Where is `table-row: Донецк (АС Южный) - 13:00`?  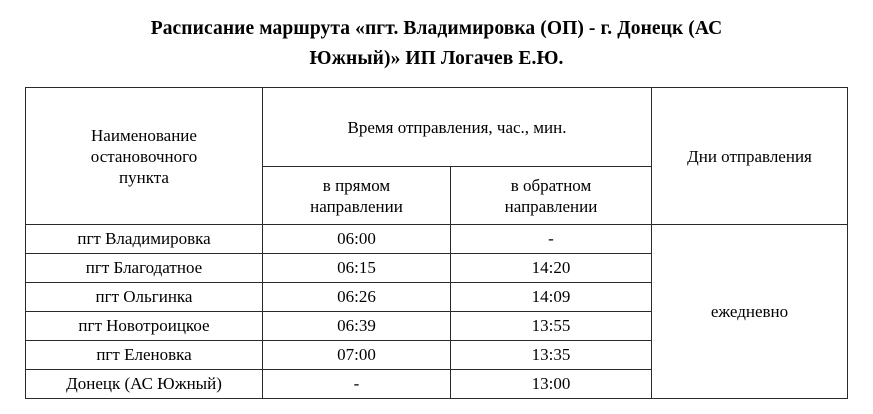
table-row: Донецк (АС Южный) - 13:00 is located at coordinates (436, 384).